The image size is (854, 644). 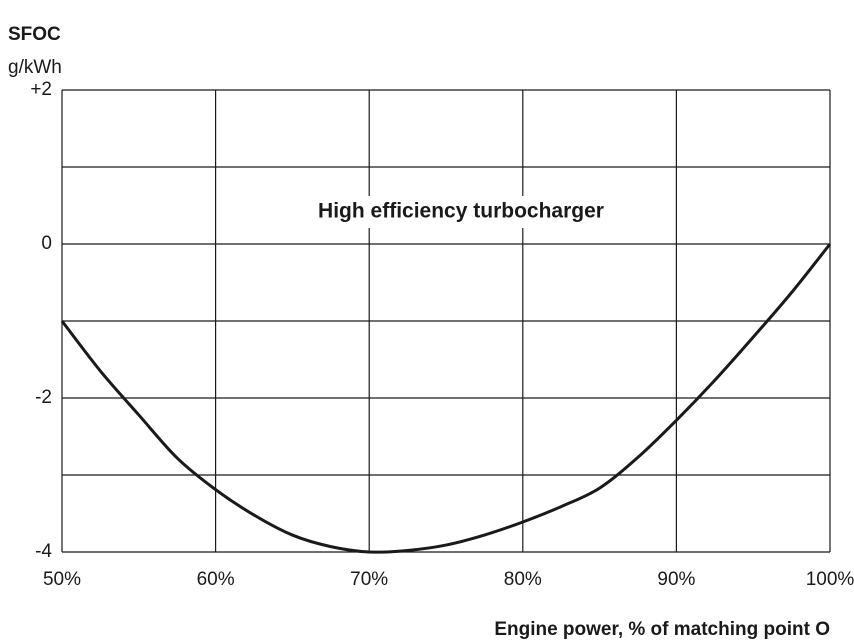 I want to click on y-axis-title: SFOC, so click(x=34, y=34).